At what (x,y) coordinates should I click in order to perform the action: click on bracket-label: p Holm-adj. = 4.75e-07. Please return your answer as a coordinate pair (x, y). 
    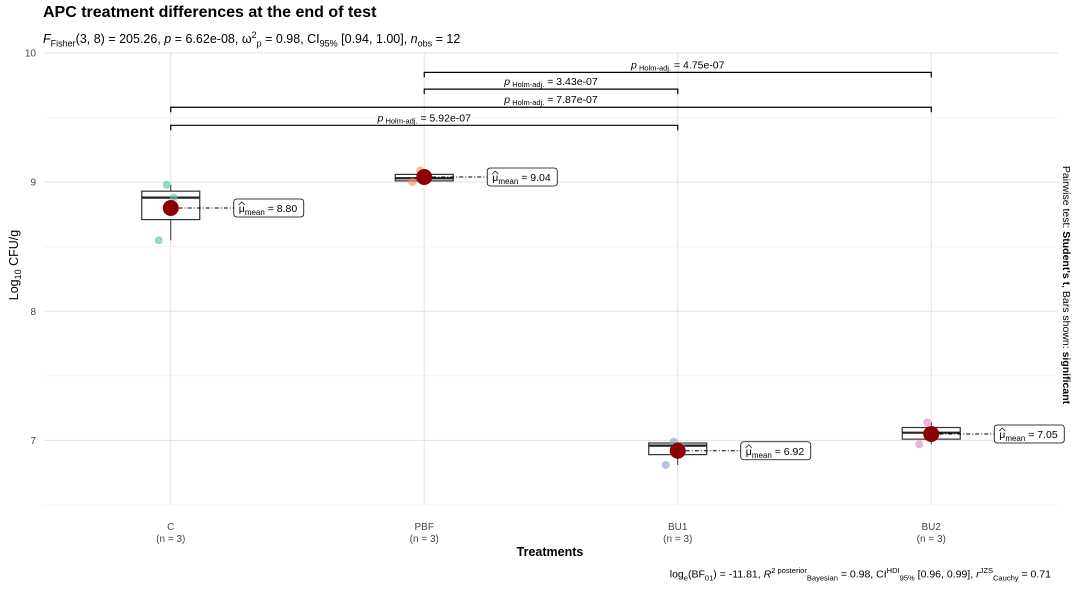
    Looking at the image, I should click on (677, 65).